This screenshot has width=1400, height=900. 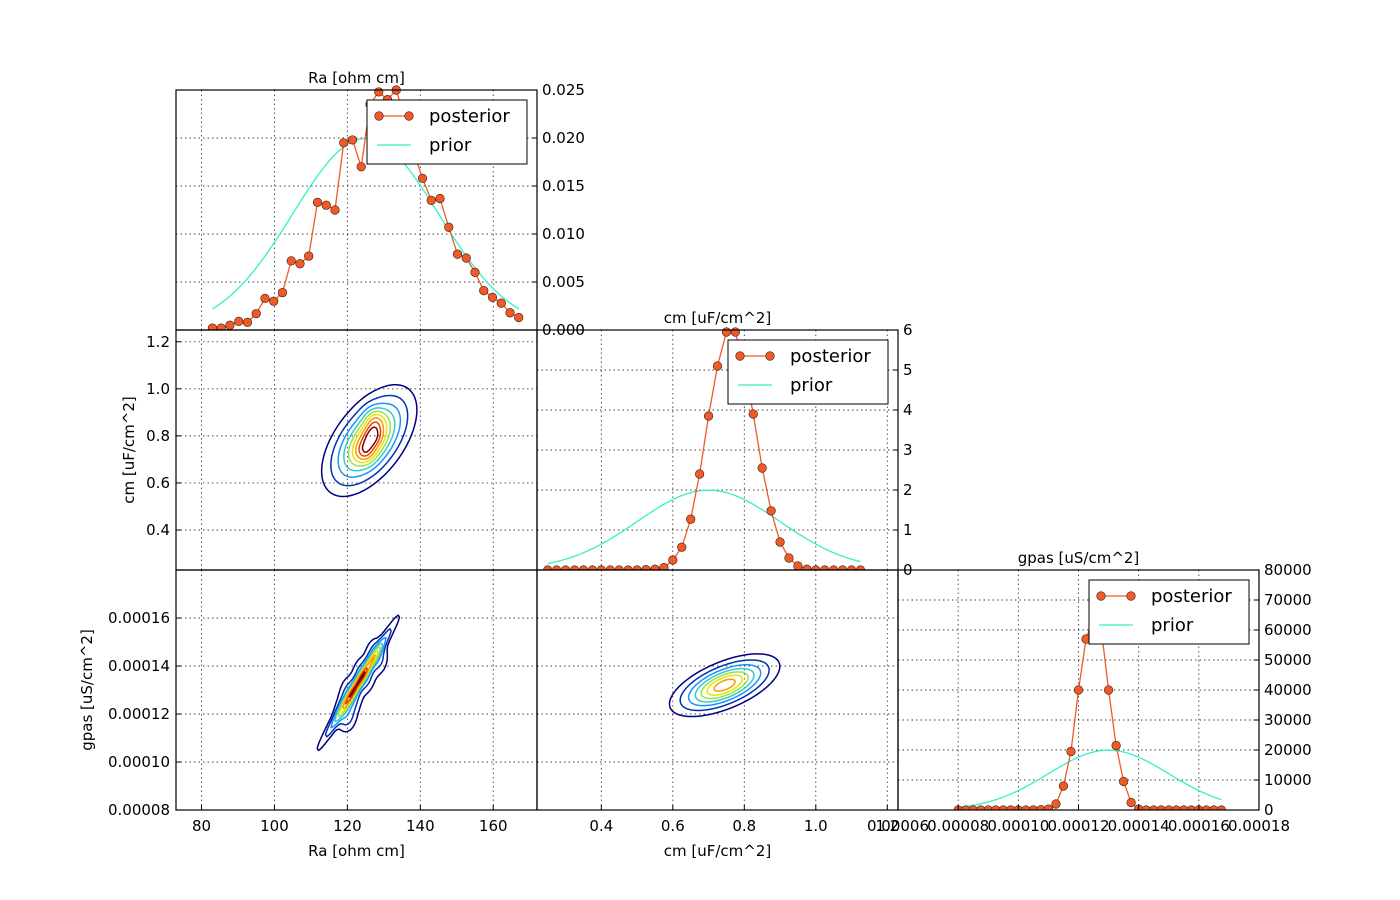 I want to click on y-tick-label: 0.00012, so click(x=139, y=714).